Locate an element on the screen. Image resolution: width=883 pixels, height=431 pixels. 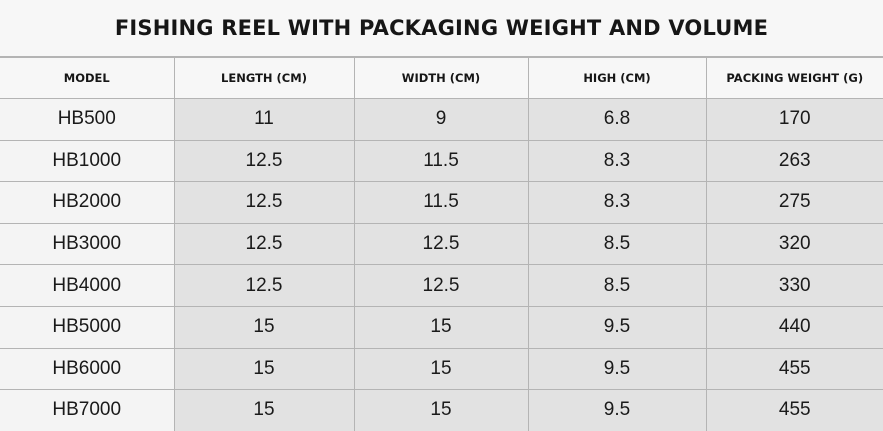
cell-width: 9 is located at coordinates (441, 119).